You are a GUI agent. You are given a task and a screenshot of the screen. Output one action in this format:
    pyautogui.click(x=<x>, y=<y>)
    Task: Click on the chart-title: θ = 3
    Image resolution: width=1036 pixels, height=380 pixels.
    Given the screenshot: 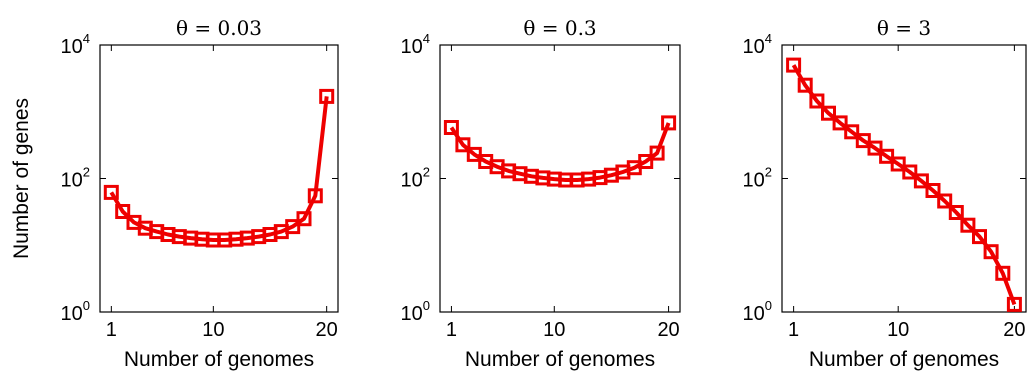 What is the action you would take?
    pyautogui.click(x=904, y=28)
    